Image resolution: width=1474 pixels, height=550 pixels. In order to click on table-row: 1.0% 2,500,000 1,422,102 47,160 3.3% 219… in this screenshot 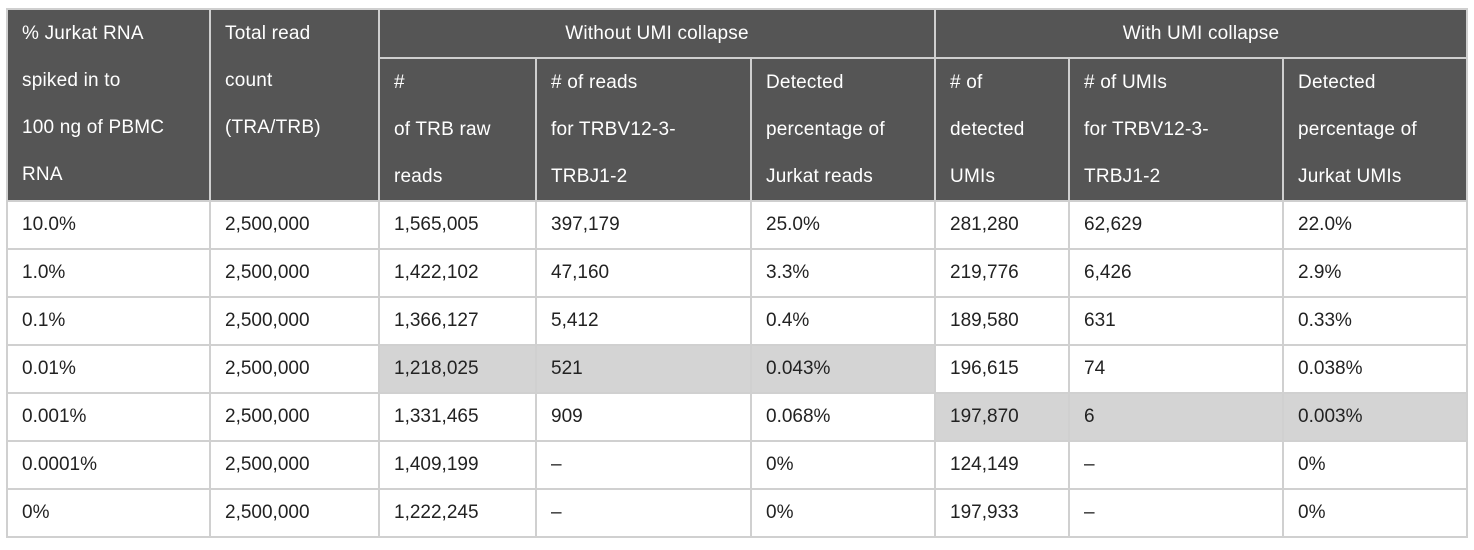, I will do `click(737, 273)`.